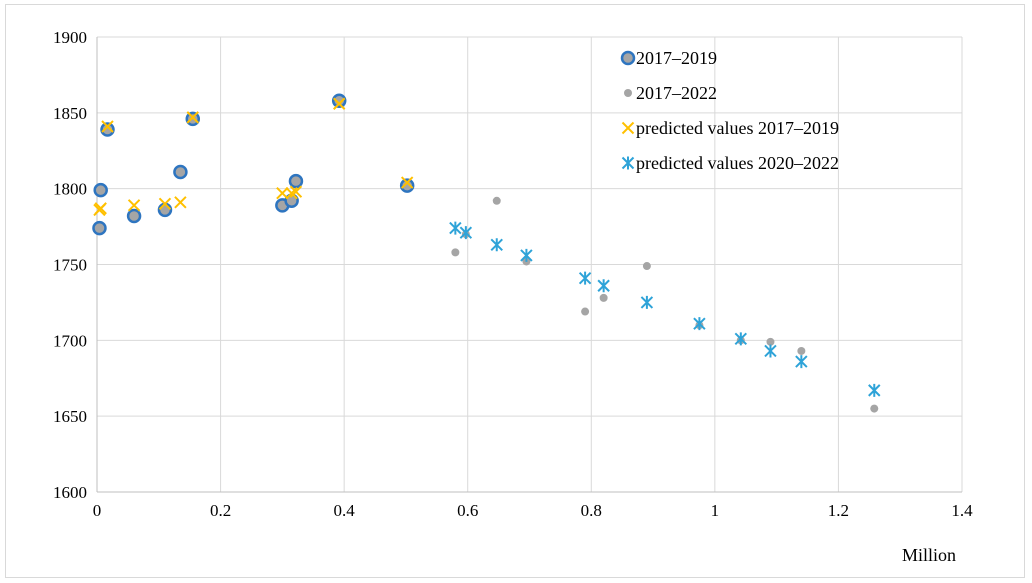  What do you see at coordinates (676, 58) in the screenshot?
I see `legend-label: 2017–2019` at bounding box center [676, 58].